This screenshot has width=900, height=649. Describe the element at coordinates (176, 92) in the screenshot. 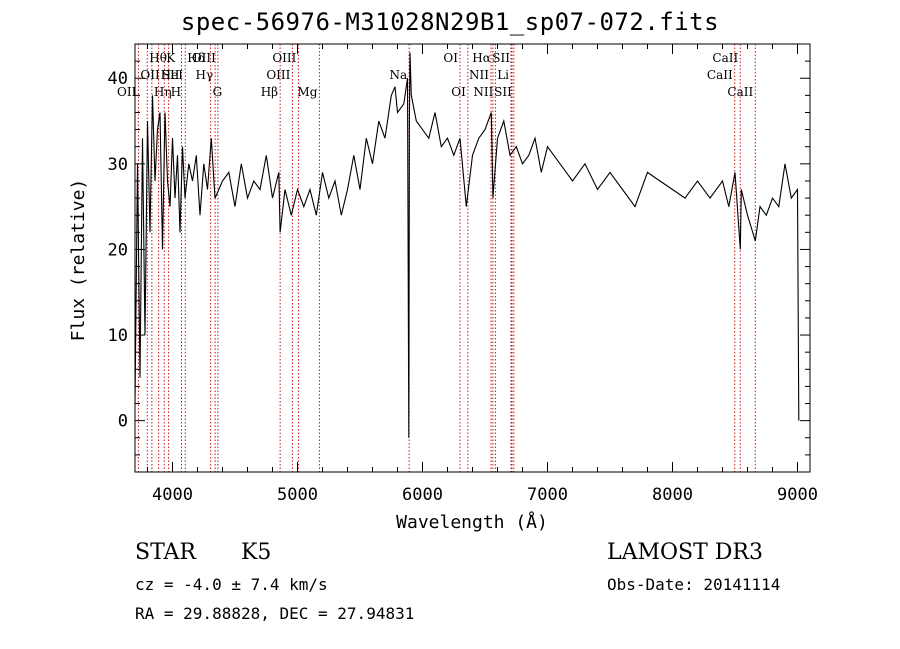

I see `line-label: H` at that location.